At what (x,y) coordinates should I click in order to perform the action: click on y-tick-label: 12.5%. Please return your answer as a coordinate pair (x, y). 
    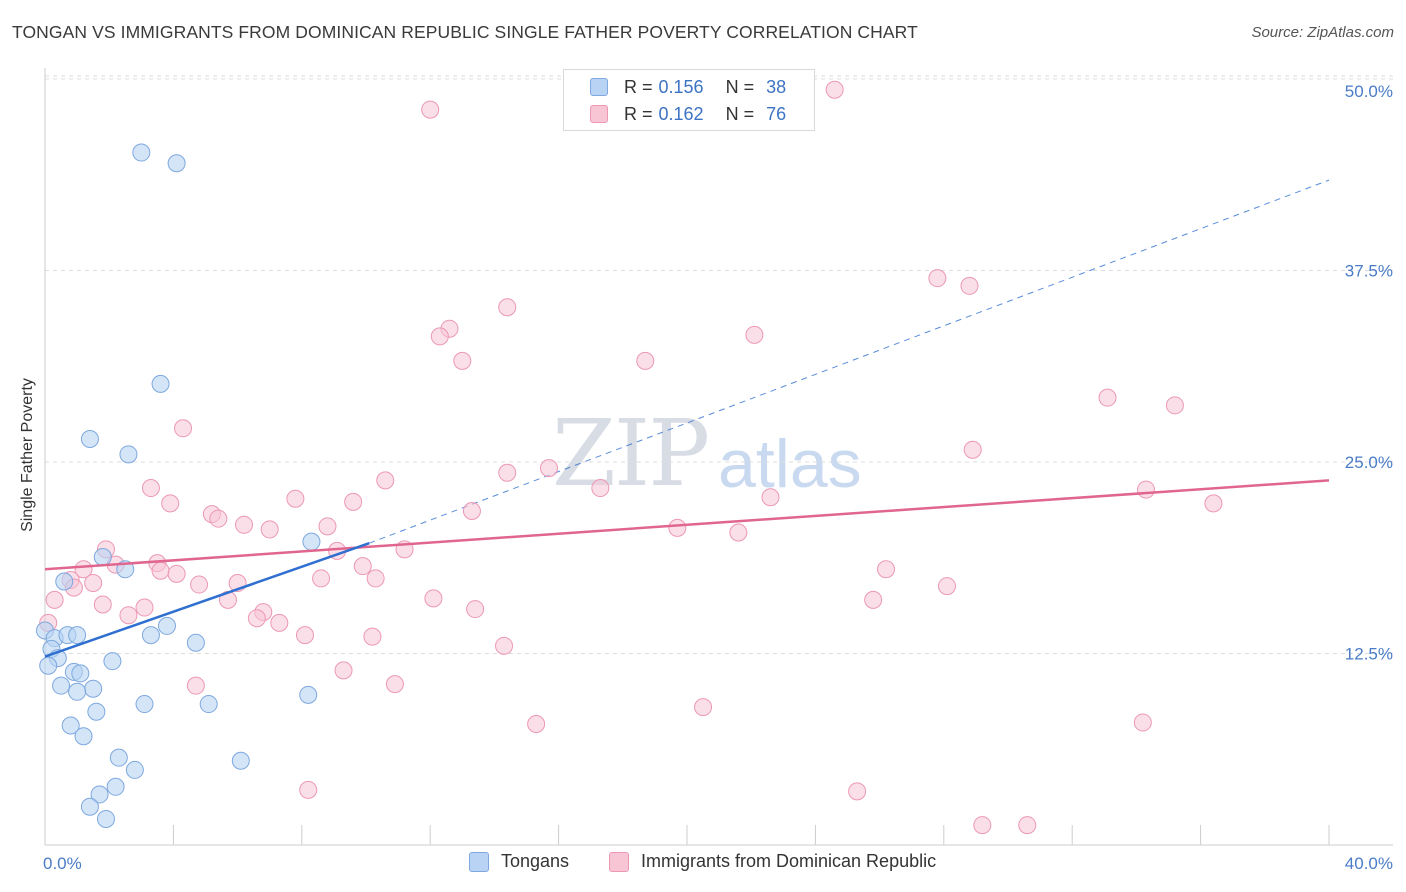
    Looking at the image, I should click on (1369, 654).